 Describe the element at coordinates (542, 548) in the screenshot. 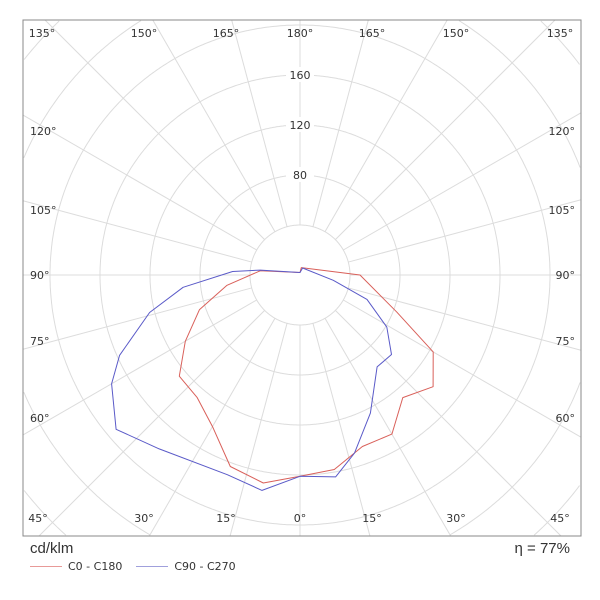

I see `efficiency-label: η = 77%` at that location.